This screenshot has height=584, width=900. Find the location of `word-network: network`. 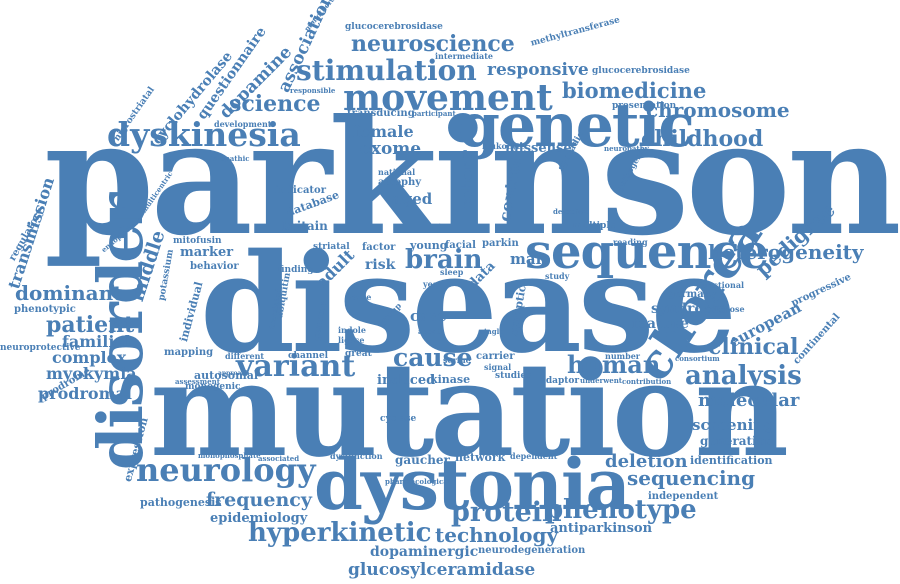

word-network: network is located at coordinates (480, 457).